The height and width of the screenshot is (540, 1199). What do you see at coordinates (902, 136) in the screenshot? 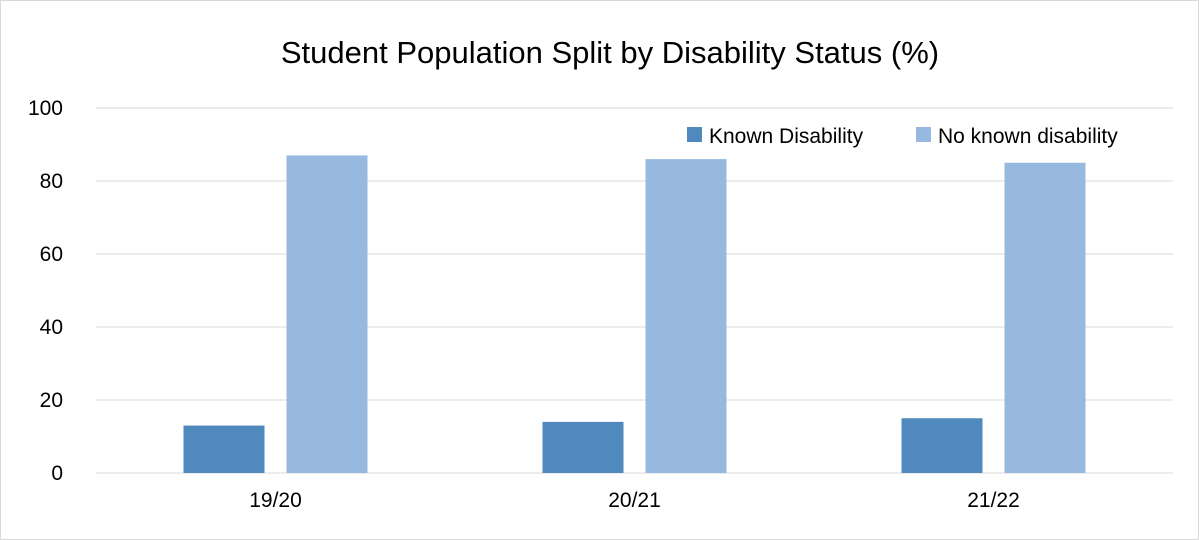
I see `legend: Known Disability No known disability` at bounding box center [902, 136].